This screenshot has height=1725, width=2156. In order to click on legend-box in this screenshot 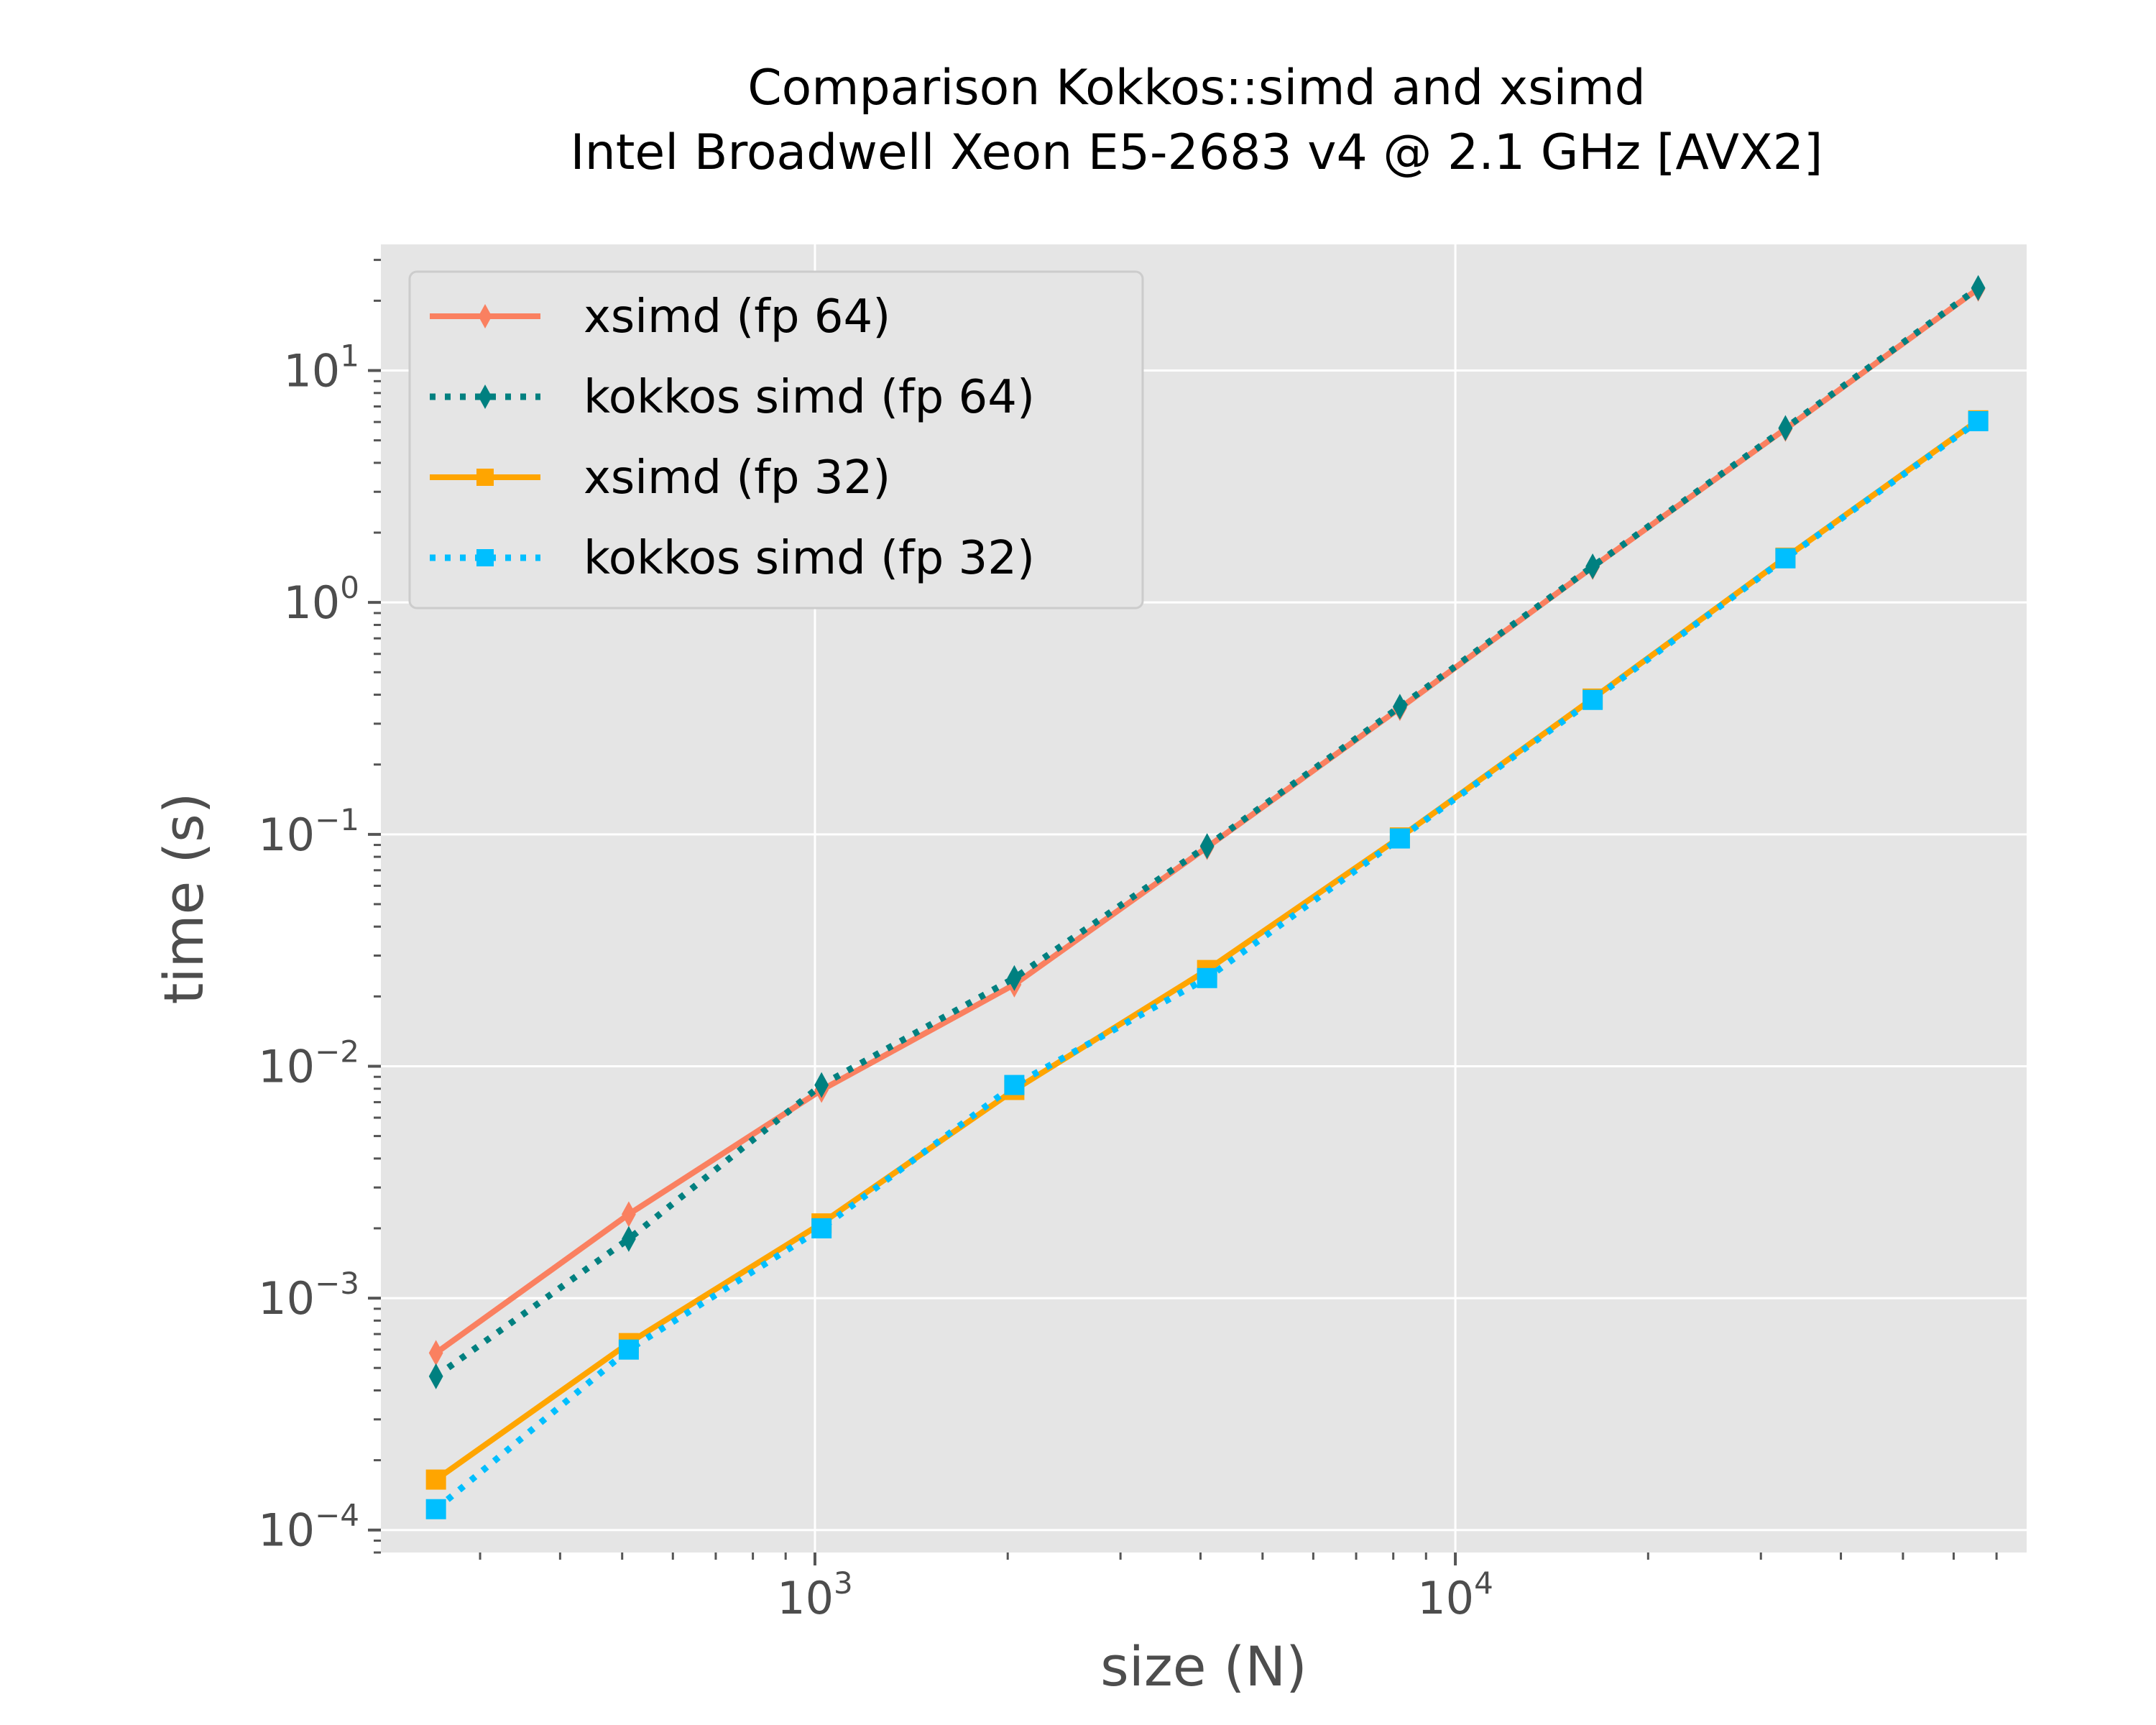, I will do `click(776, 440)`.